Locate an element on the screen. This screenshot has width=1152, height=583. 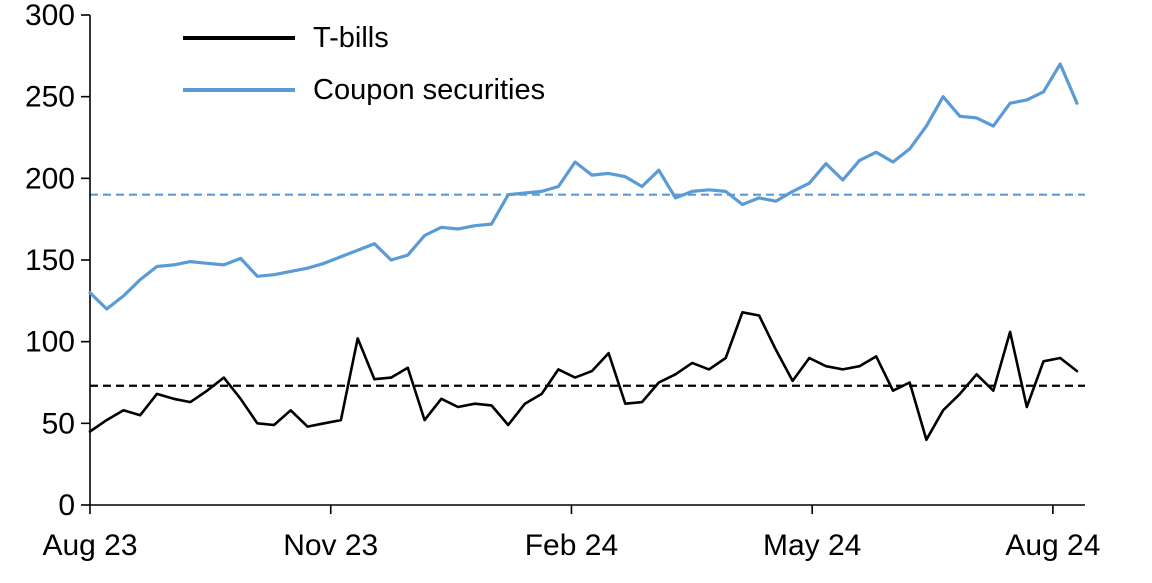
legend-item-tbills: T-bills is located at coordinates (364, 38).